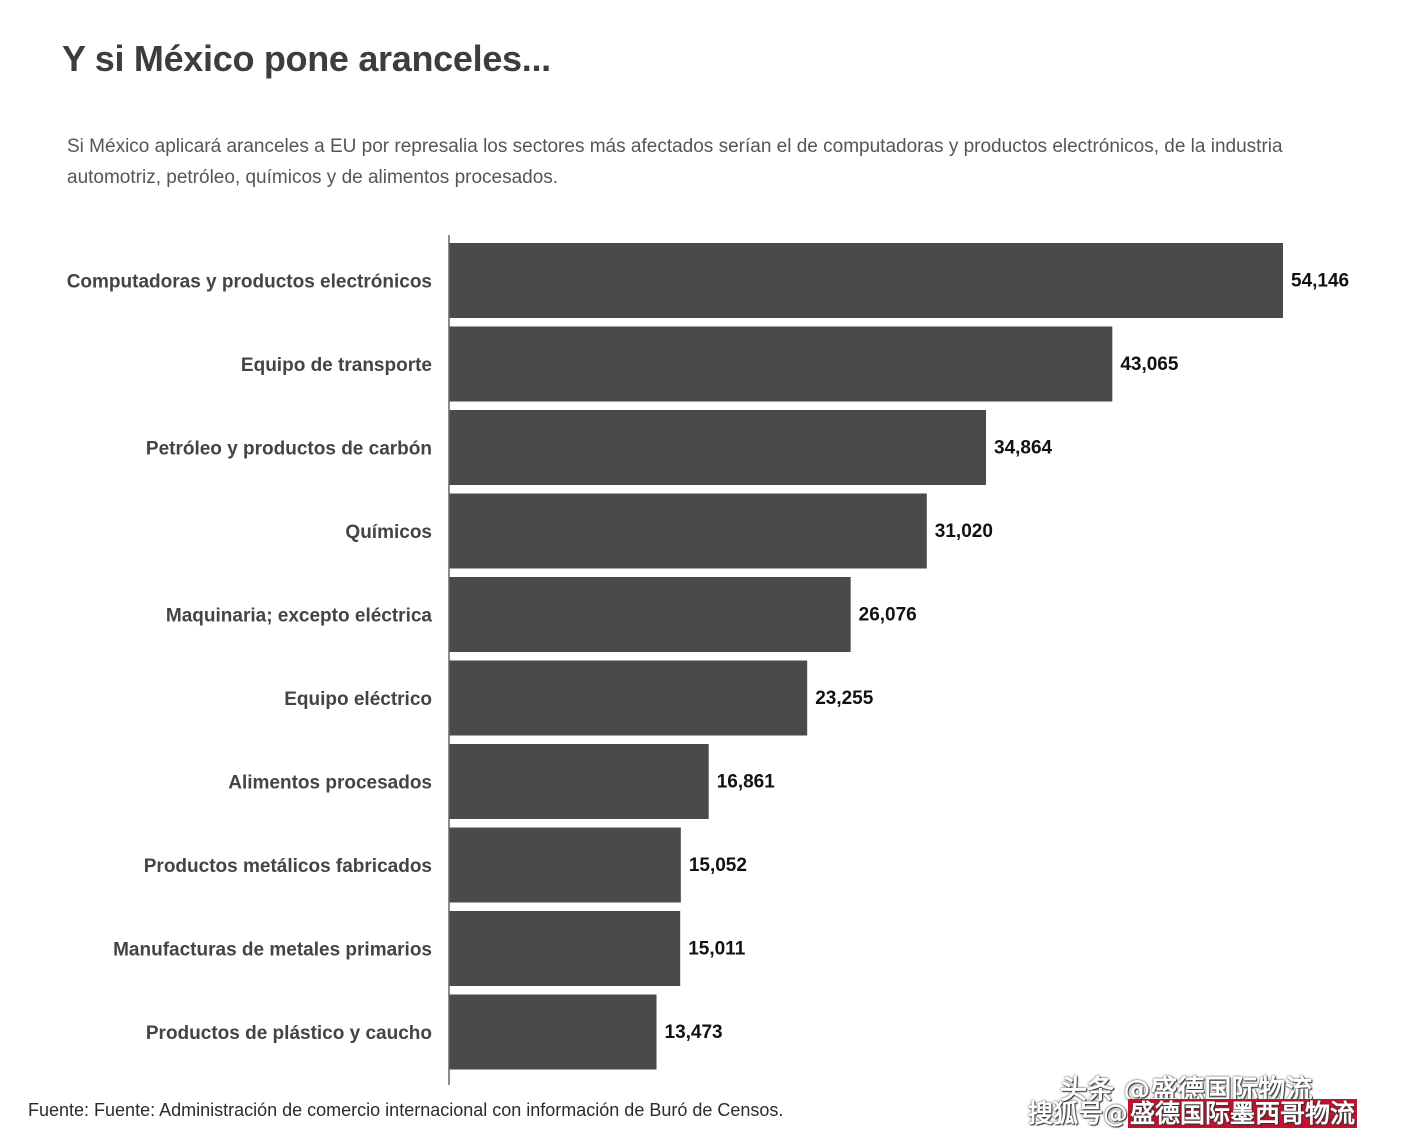 The image size is (1426, 1141). I want to click on category-label-0: Computadoras y productos electrónicos, so click(249, 282).